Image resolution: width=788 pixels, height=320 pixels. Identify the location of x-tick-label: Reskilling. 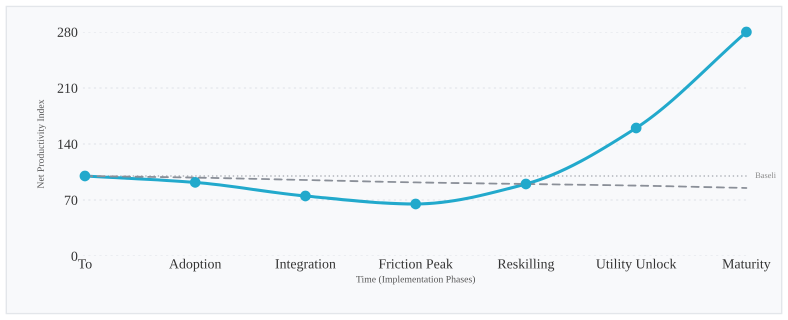
(526, 265).